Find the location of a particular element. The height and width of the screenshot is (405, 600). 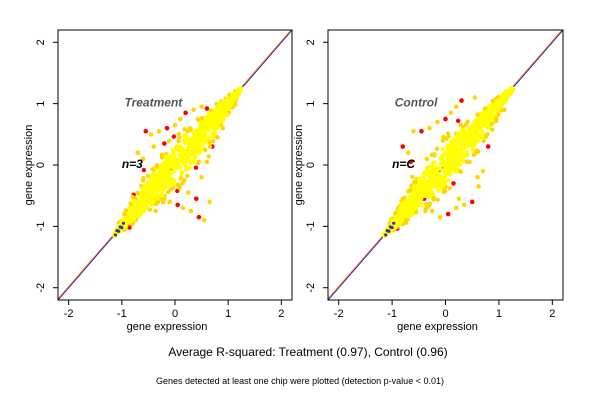

x-axis-title: gene expression is located at coordinates (437, 327).